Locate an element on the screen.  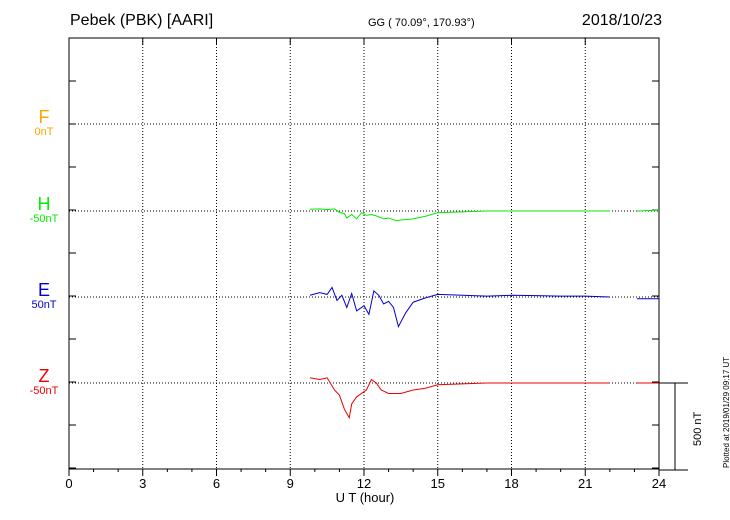
component-name: F is located at coordinates (44, 117).